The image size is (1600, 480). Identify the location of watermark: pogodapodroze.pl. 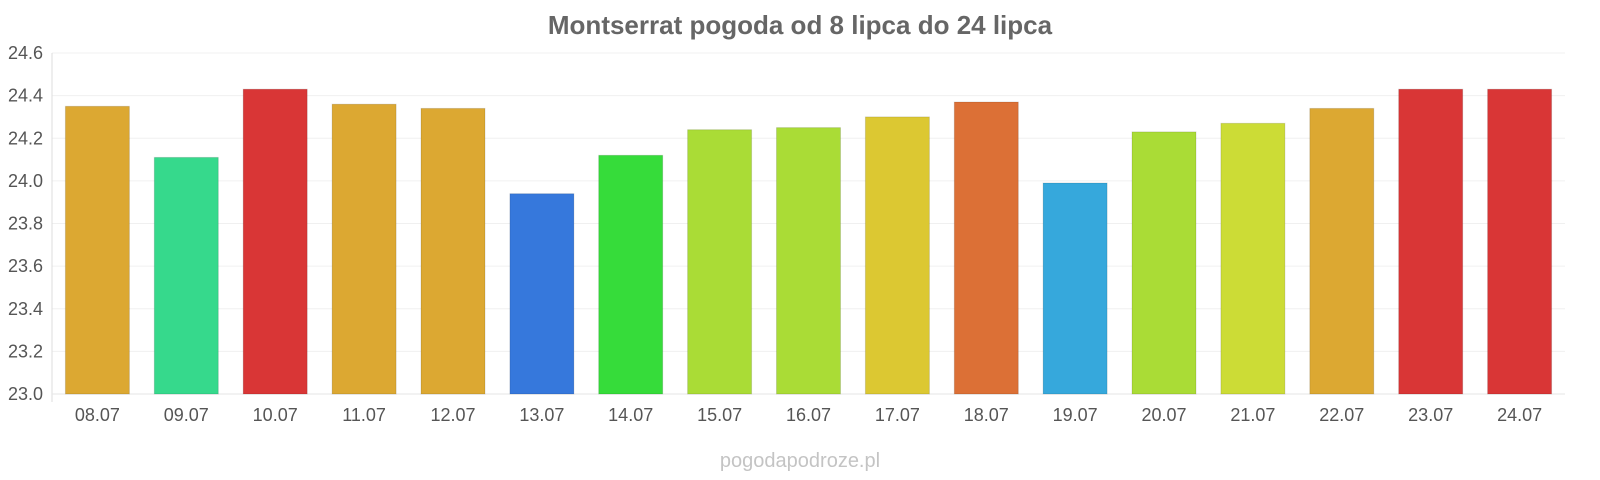
(800, 461).